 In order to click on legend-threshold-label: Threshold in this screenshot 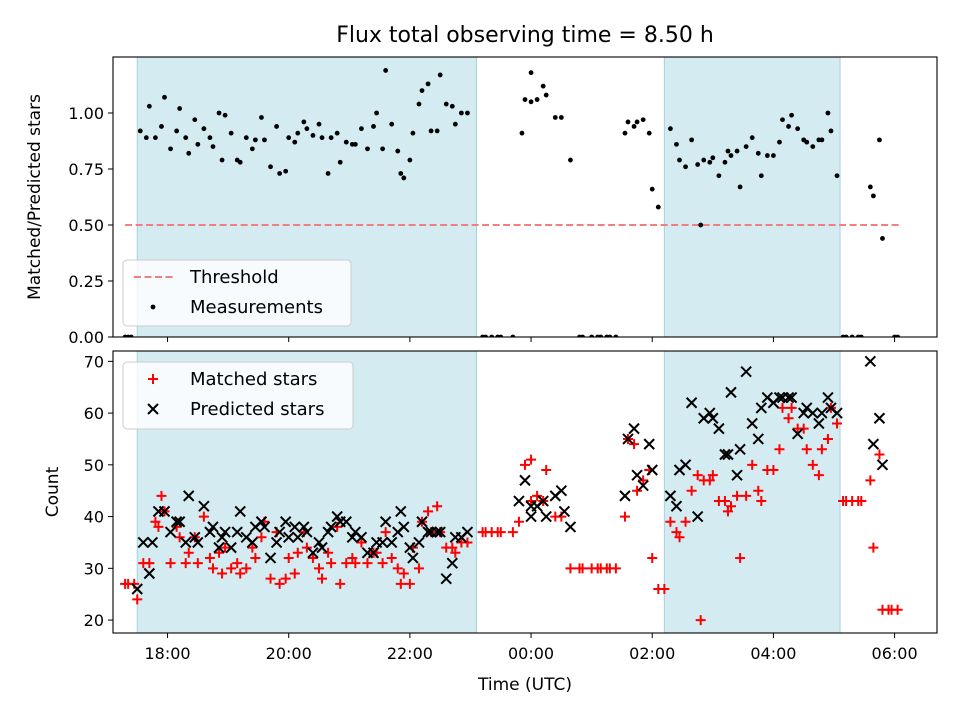, I will do `click(234, 277)`.